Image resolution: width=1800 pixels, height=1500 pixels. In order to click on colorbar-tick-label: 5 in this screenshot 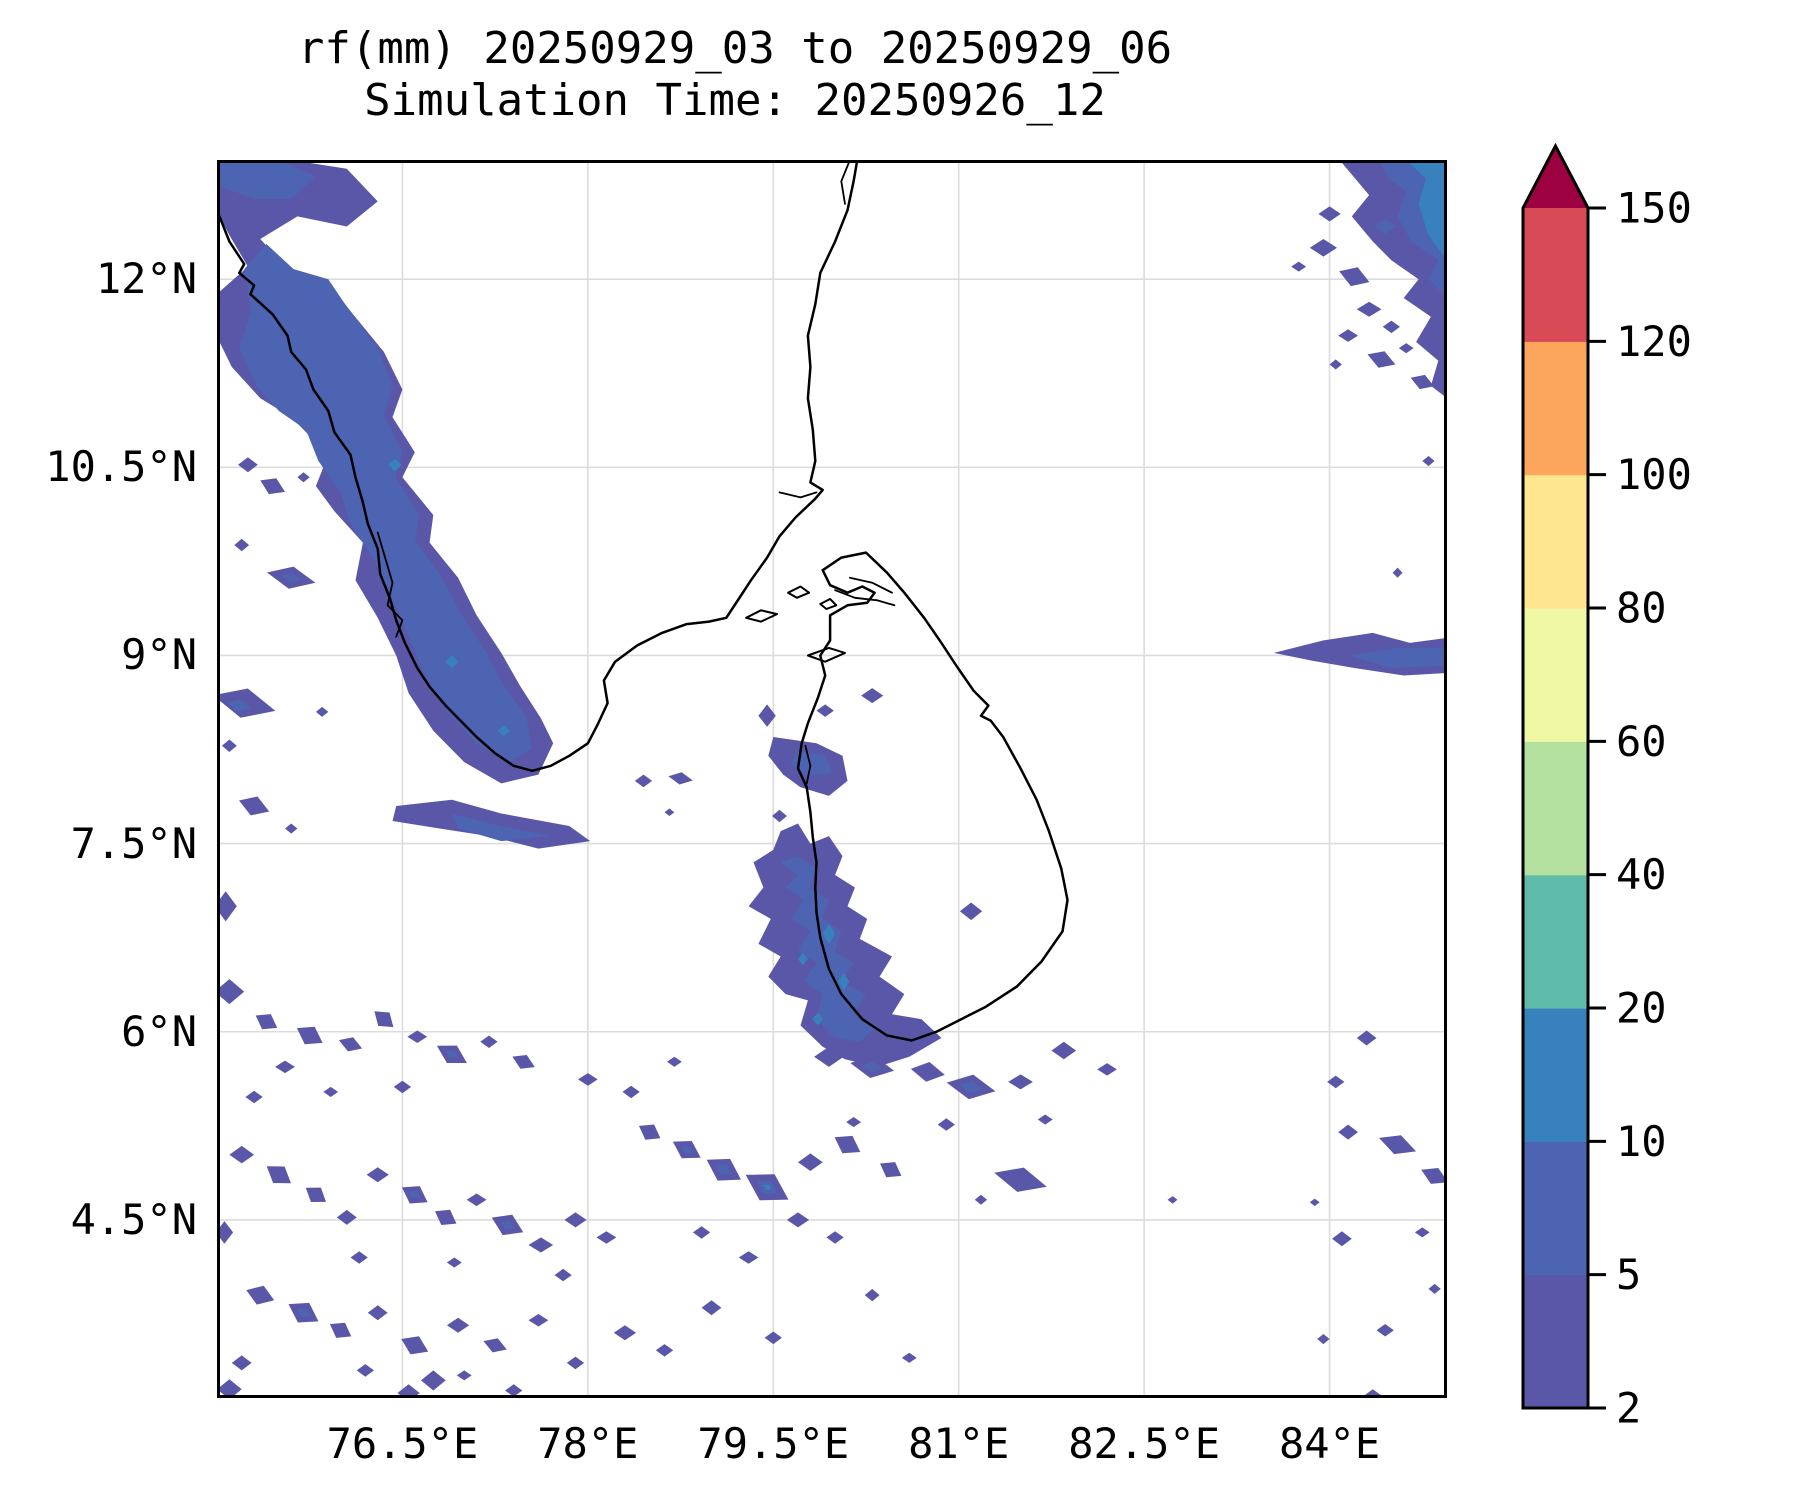, I will do `click(1628, 1274)`.